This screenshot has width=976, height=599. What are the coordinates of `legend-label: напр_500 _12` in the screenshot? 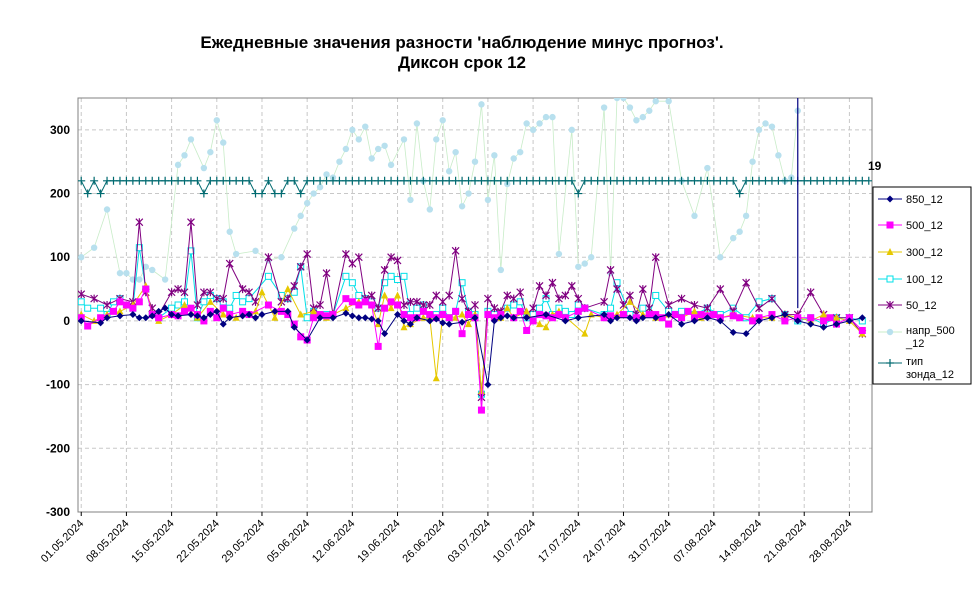 It's located at (930, 337).